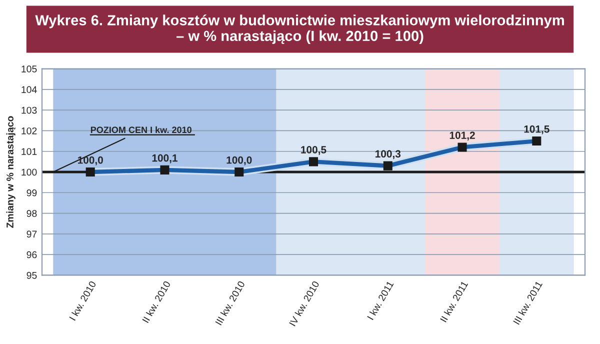  I want to click on data-label: 100,3, so click(388, 155).